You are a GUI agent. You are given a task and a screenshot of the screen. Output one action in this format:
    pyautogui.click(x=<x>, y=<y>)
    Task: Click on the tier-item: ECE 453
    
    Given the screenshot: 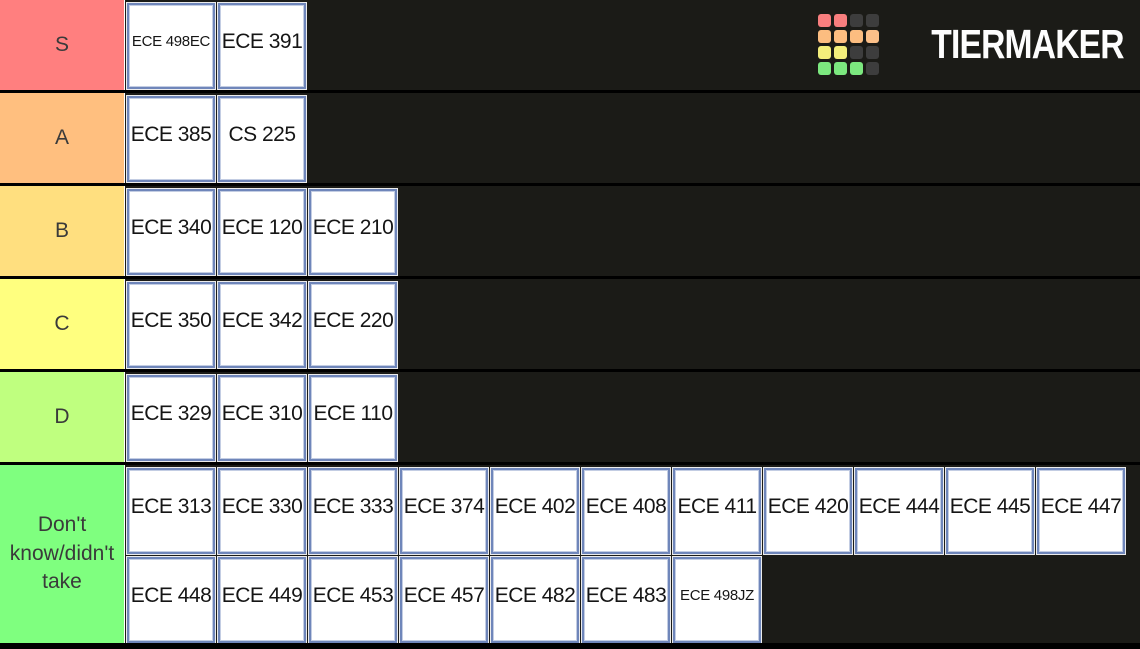 What is the action you would take?
    pyautogui.click(x=353, y=600)
    